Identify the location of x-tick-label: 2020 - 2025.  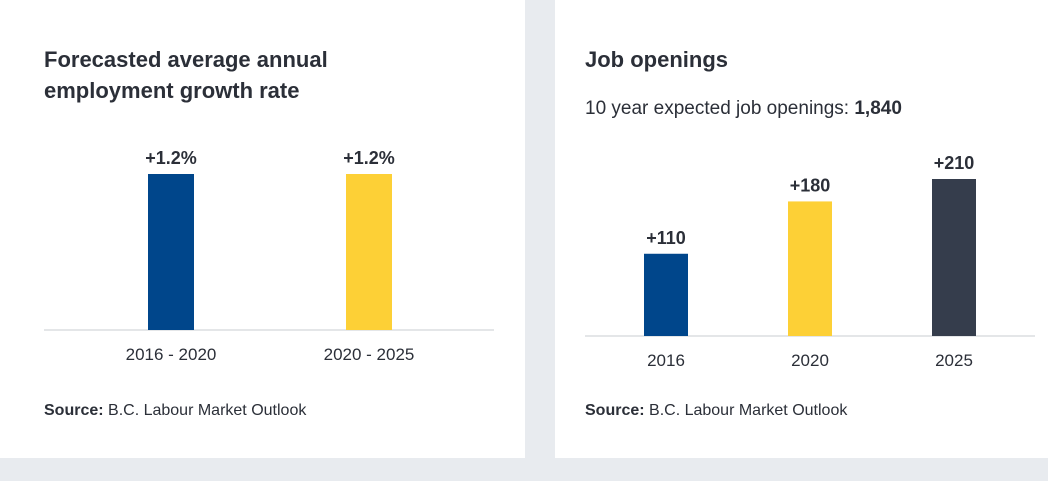
(369, 354).